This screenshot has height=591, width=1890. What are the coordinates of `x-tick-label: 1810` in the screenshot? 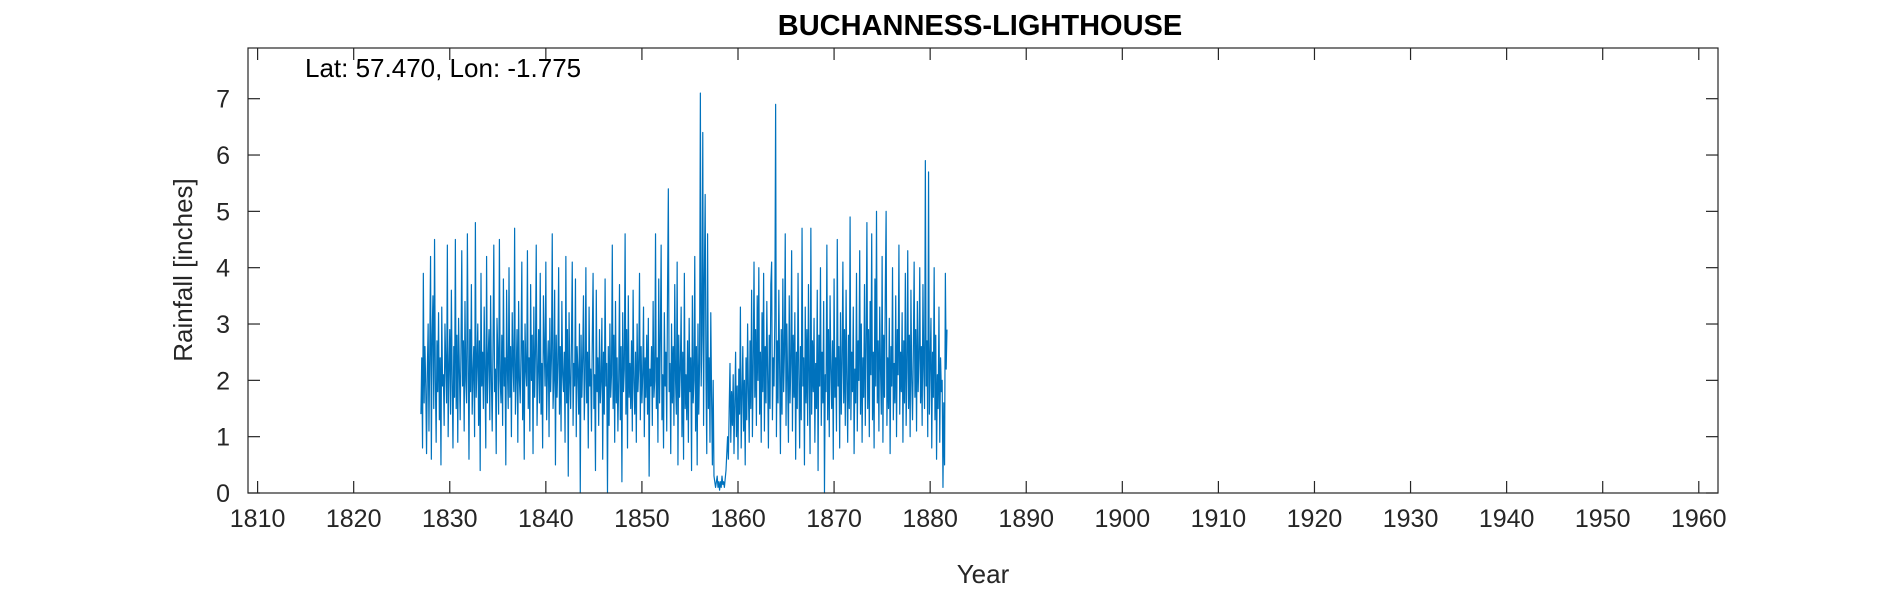 It's located at (258, 519).